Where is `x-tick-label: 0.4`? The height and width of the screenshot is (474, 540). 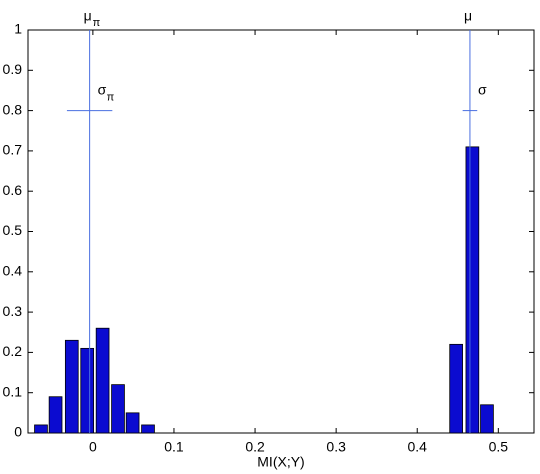
x-tick-label: 0.4 is located at coordinates (417, 447).